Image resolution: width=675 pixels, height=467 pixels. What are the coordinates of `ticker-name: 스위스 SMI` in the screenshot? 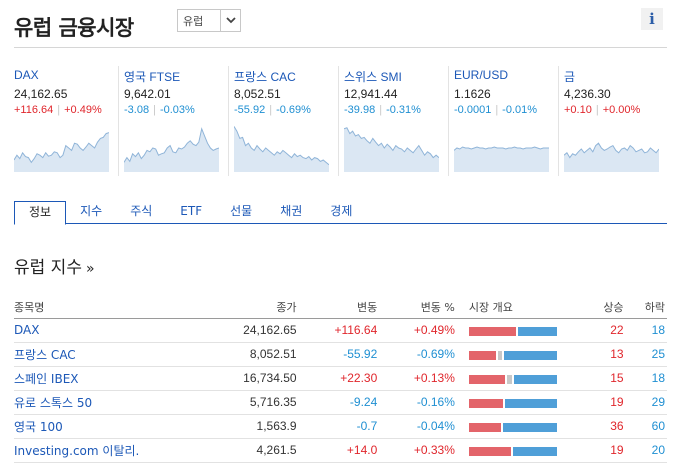 It's located at (373, 77).